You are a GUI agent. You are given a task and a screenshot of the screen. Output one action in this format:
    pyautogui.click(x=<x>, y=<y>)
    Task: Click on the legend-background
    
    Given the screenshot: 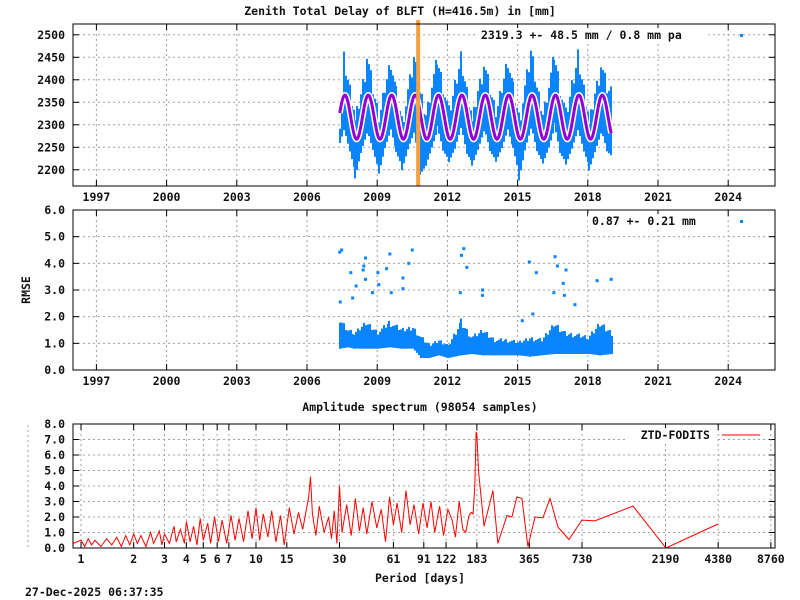 What is the action you would take?
    pyautogui.click(x=650, y=221)
    